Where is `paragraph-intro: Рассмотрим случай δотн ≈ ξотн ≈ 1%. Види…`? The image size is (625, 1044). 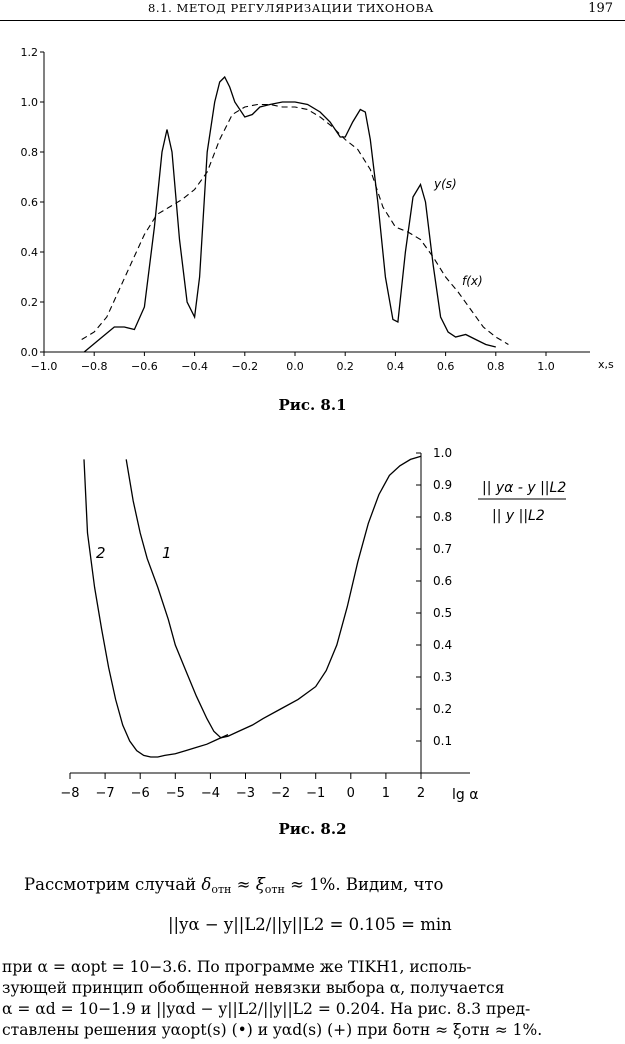
paragraph-intro: Рассмотрим случай δотн ≈ ξотн ≈ 1%. Види… is located at coordinates (233, 887).